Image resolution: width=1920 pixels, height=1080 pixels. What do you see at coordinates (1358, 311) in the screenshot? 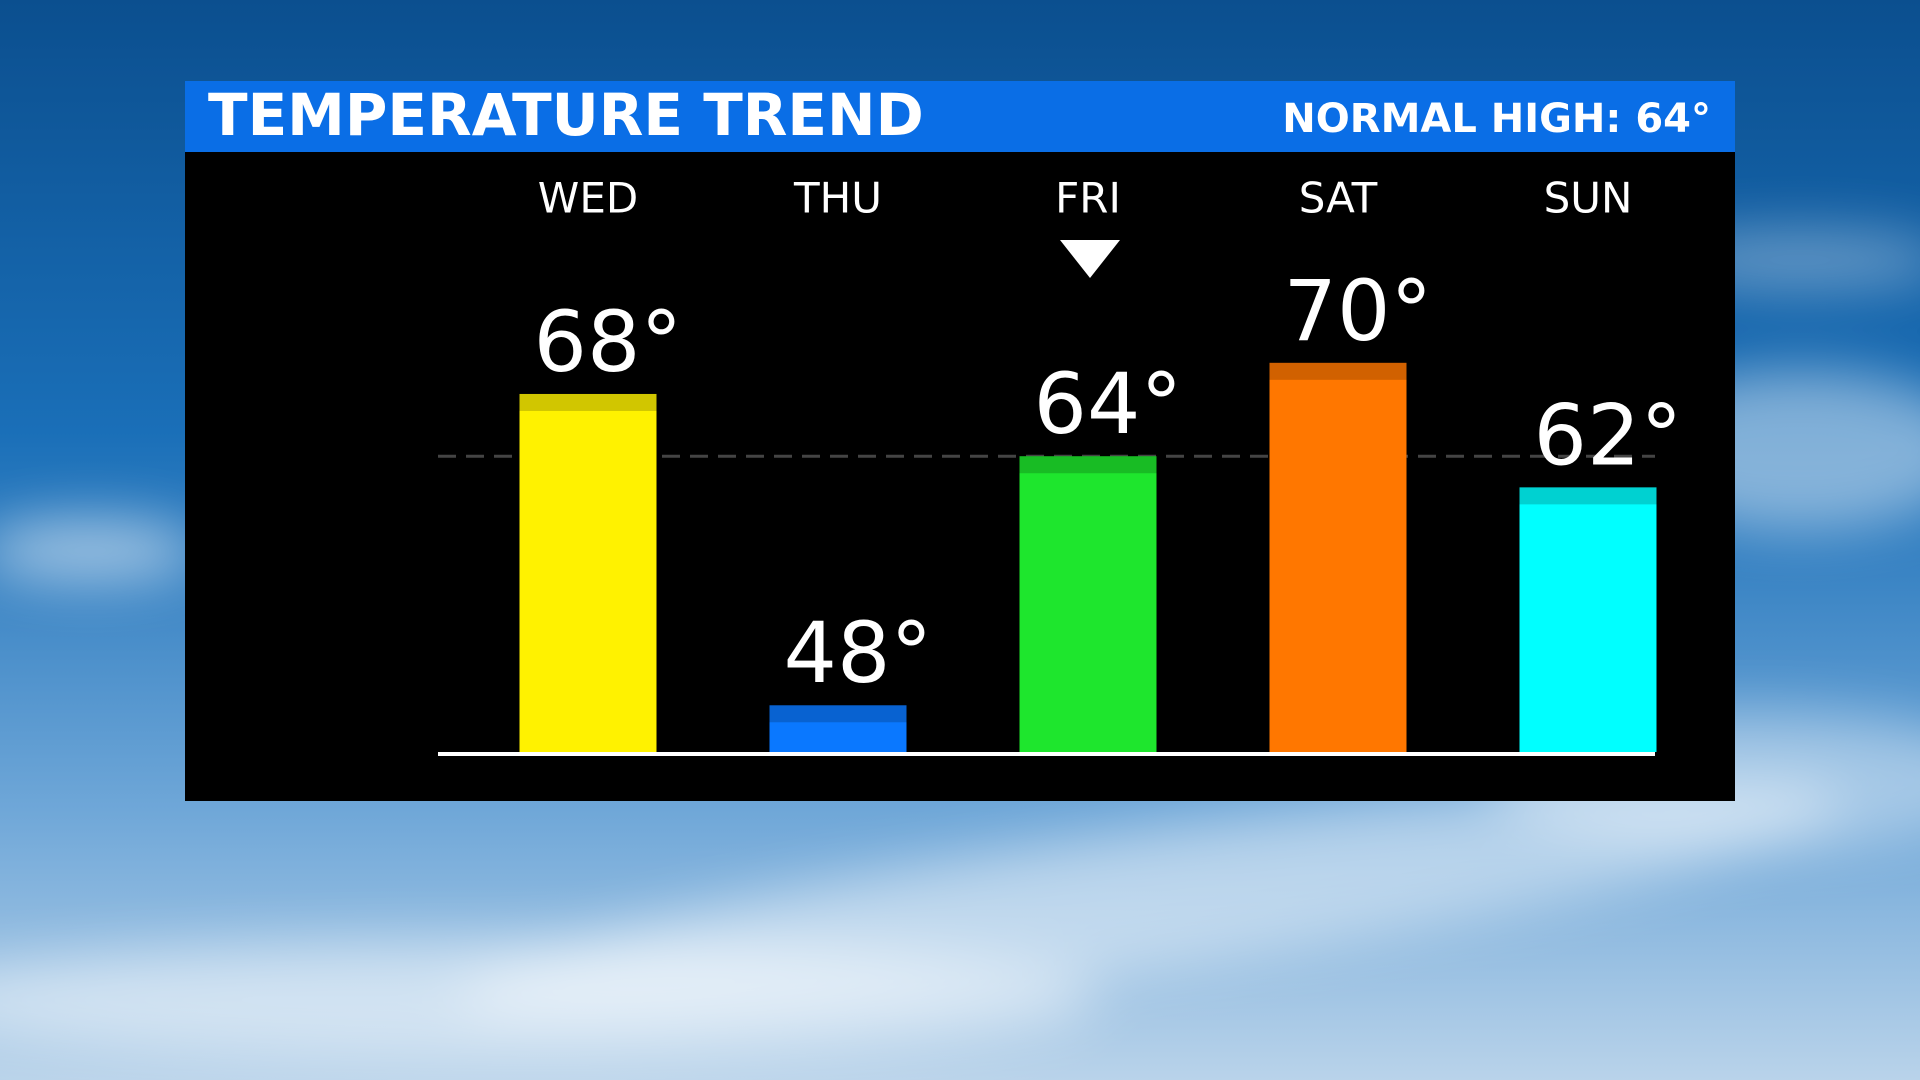
I see `value-label: 70°` at bounding box center [1358, 311].